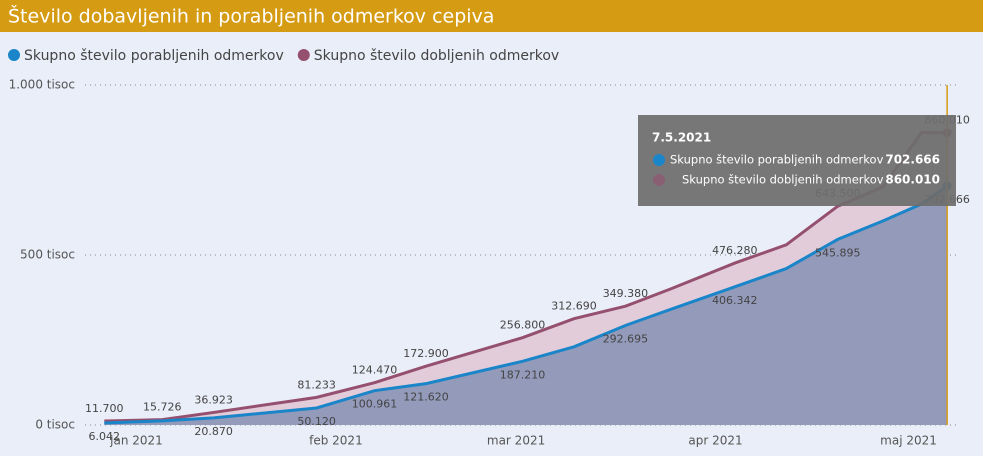  I want to click on data-label: 124.470, so click(375, 370).